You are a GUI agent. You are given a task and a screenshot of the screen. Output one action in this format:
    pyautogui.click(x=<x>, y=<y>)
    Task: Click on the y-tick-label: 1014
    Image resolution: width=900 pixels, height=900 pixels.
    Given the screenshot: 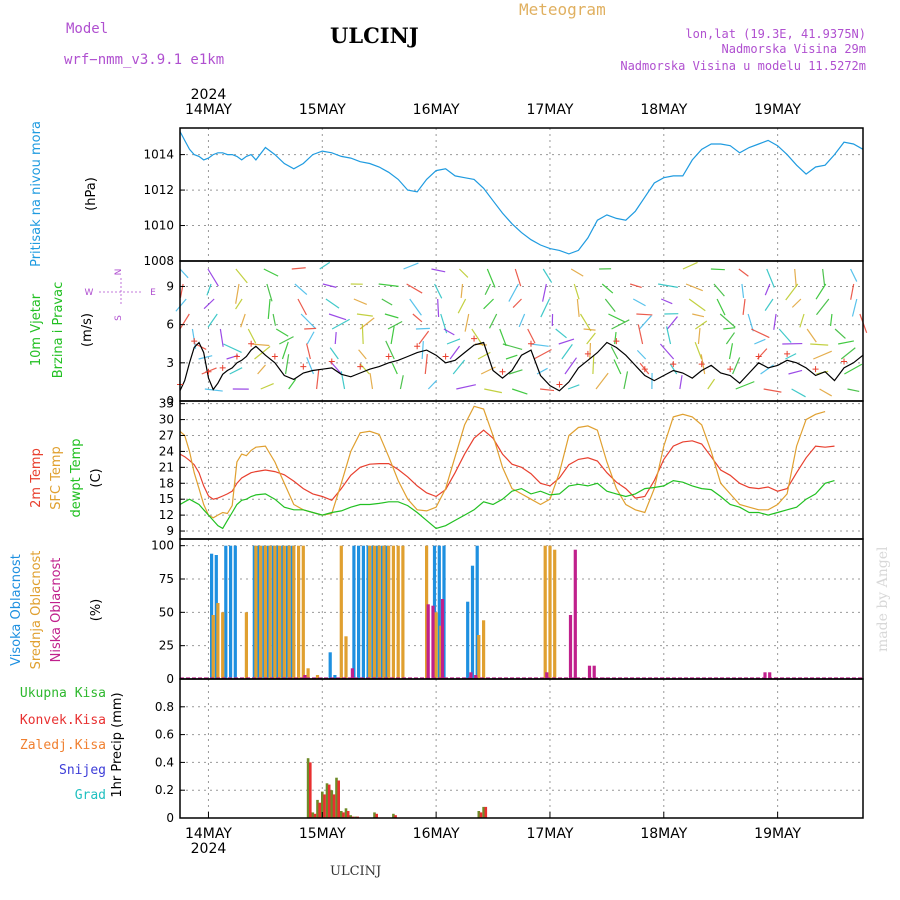 What is the action you would take?
    pyautogui.click(x=158, y=155)
    